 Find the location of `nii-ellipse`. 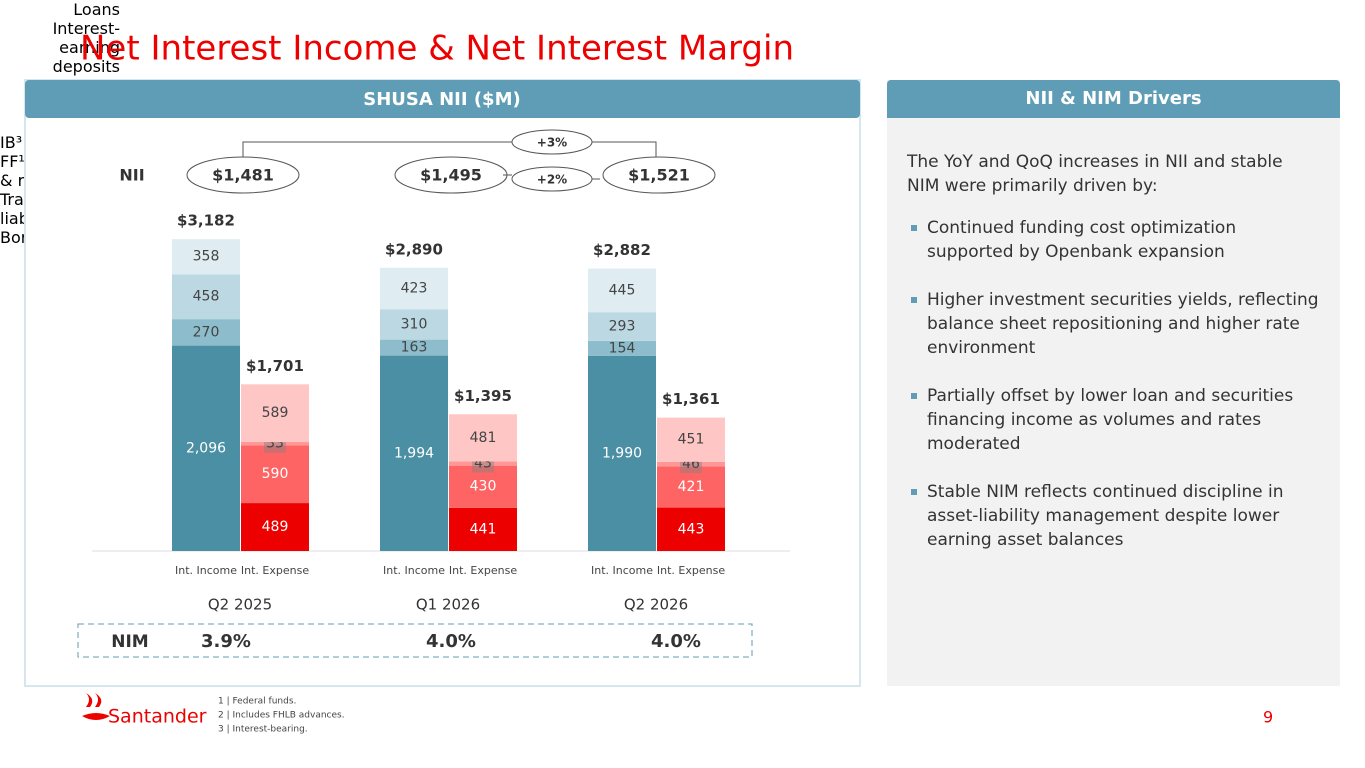

nii-ellipse is located at coordinates (659, 175).